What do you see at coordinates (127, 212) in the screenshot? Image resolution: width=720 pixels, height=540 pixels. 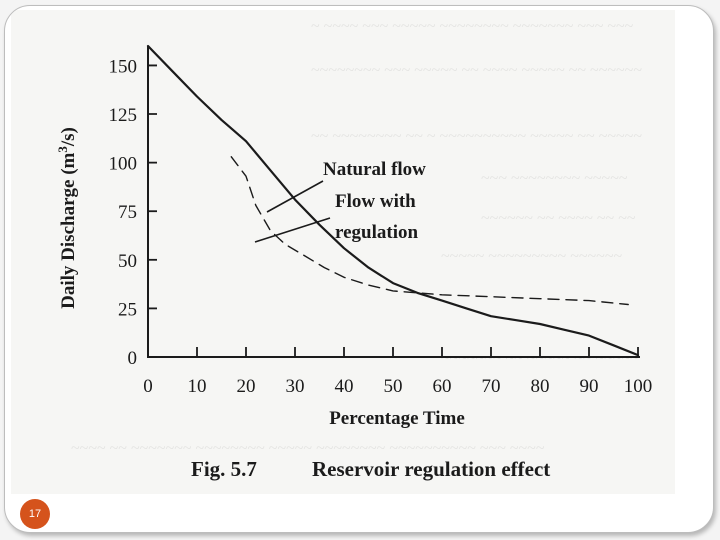 I see `y-tick-label-75: 75` at bounding box center [127, 212].